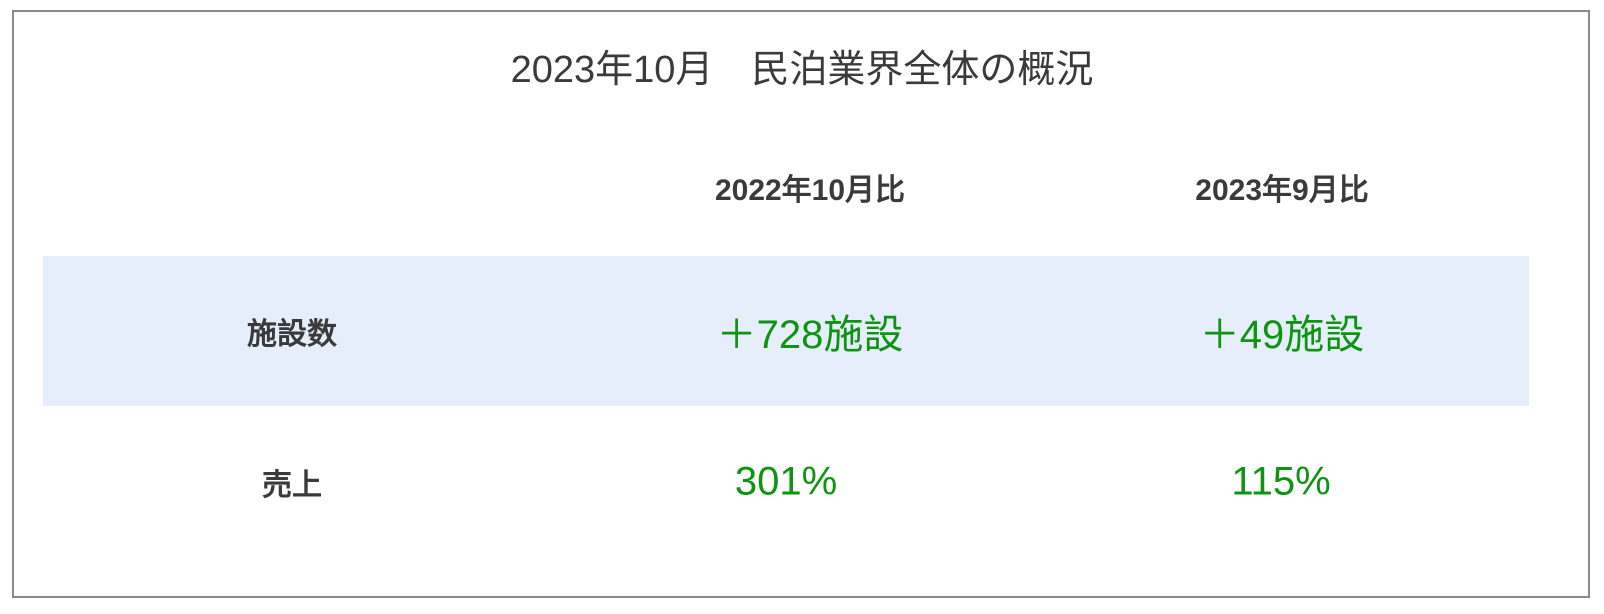  What do you see at coordinates (292, 485) in the screenshot?
I see `row-label-sales: 売上` at bounding box center [292, 485].